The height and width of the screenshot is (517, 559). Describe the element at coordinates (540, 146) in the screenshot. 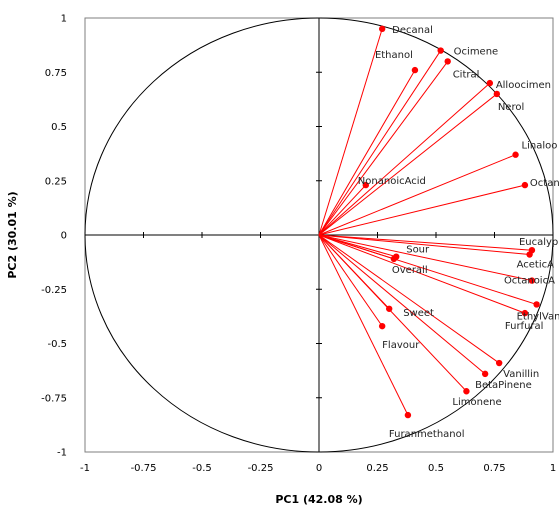

I see `label-linaloo: Linaloo` at that location.